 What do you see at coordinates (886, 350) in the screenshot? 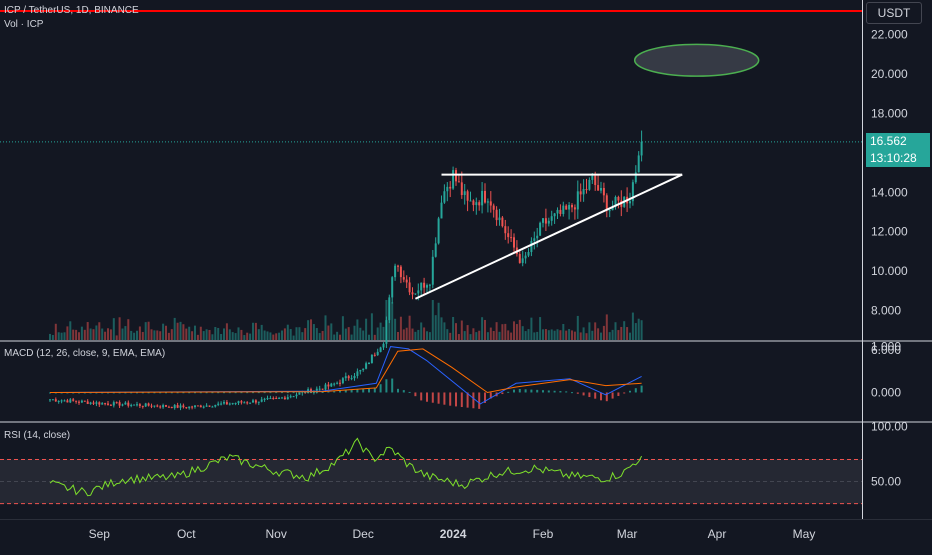
I see `price-tick-7: 6.000` at bounding box center [886, 350].